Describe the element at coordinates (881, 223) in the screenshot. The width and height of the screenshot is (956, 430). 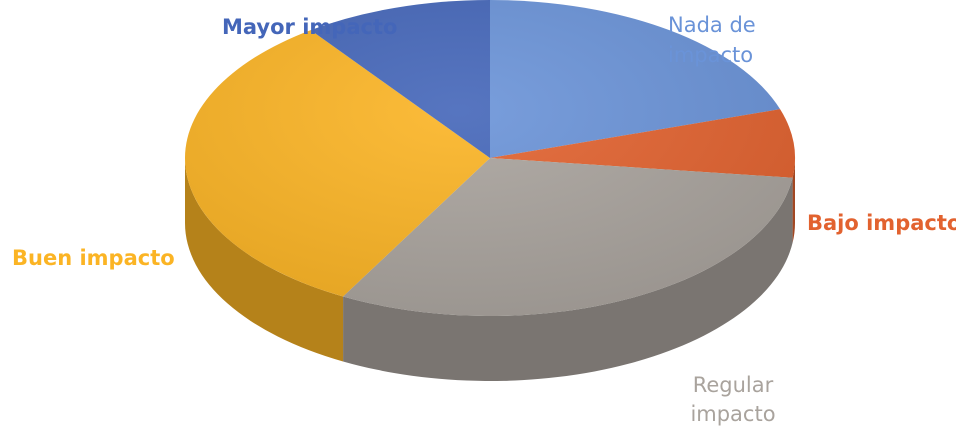
I see `slice-label-bajo-impacto: Bajo impacto` at that location.